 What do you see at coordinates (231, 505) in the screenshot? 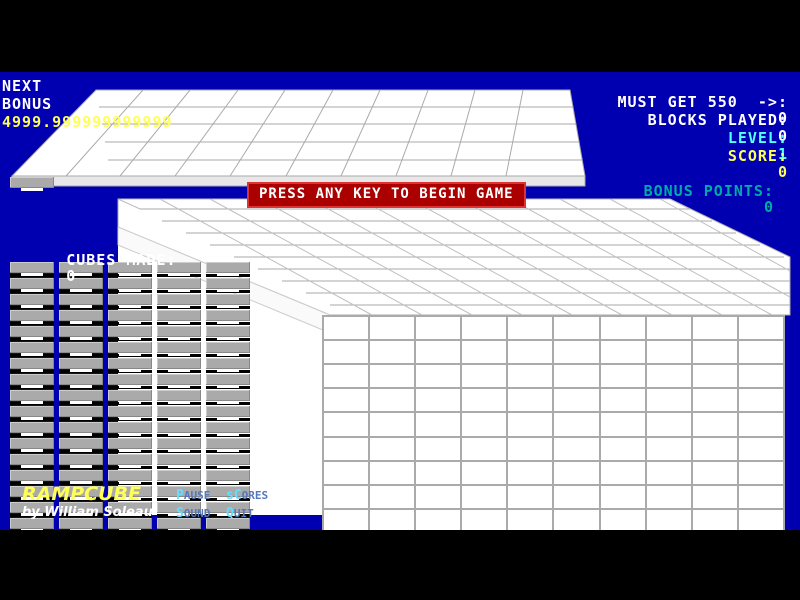
I see `game-menu: PAUSE sCORES SOUND QUIT` at bounding box center [231, 505].